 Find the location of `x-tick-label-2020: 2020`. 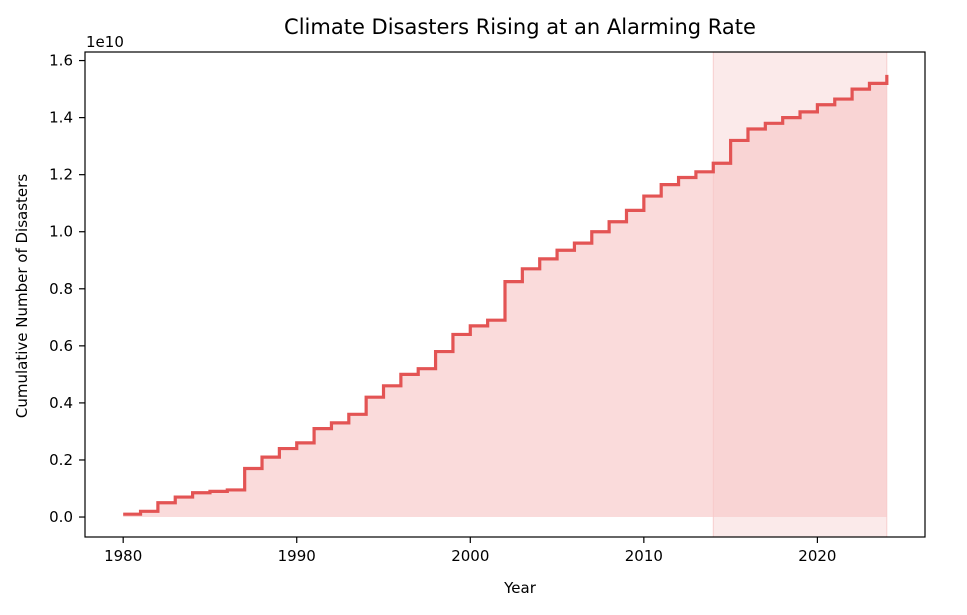

x-tick-label-2020: 2020 is located at coordinates (817, 556).